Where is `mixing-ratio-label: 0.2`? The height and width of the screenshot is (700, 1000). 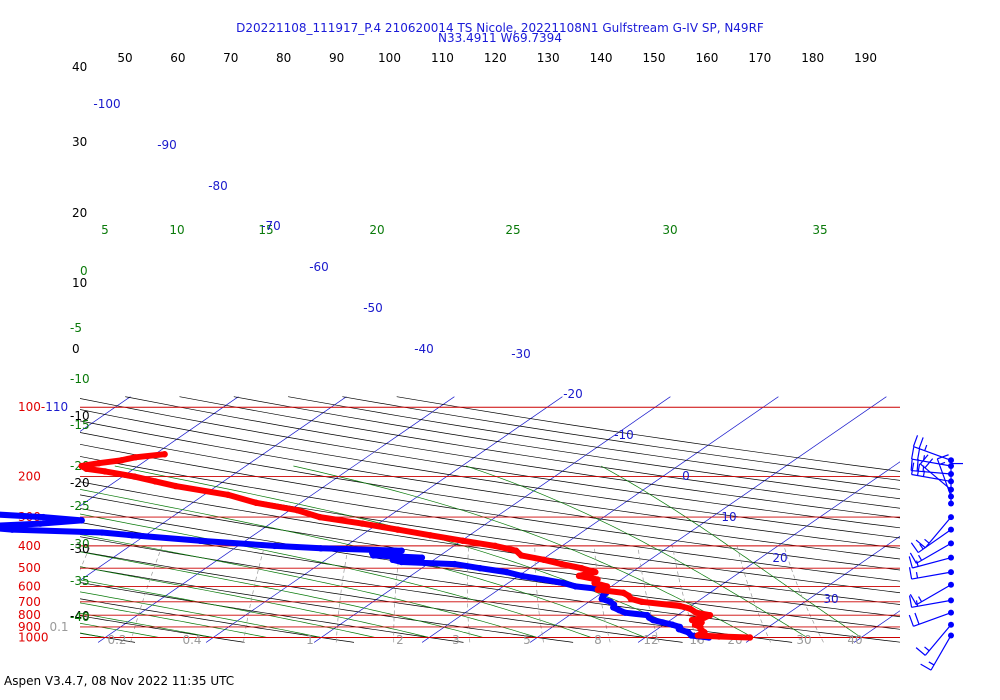
mixing-ratio-label: 0.2 is located at coordinates (116, 640).